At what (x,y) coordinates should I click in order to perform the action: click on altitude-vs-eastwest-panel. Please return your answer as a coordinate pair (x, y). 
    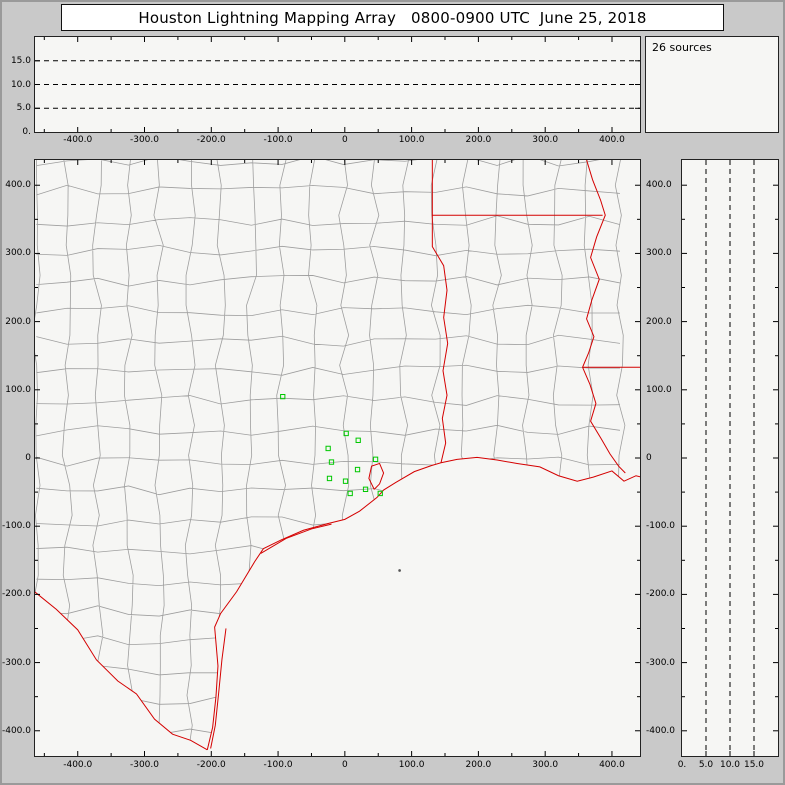
    Looking at the image, I should click on (337, 84).